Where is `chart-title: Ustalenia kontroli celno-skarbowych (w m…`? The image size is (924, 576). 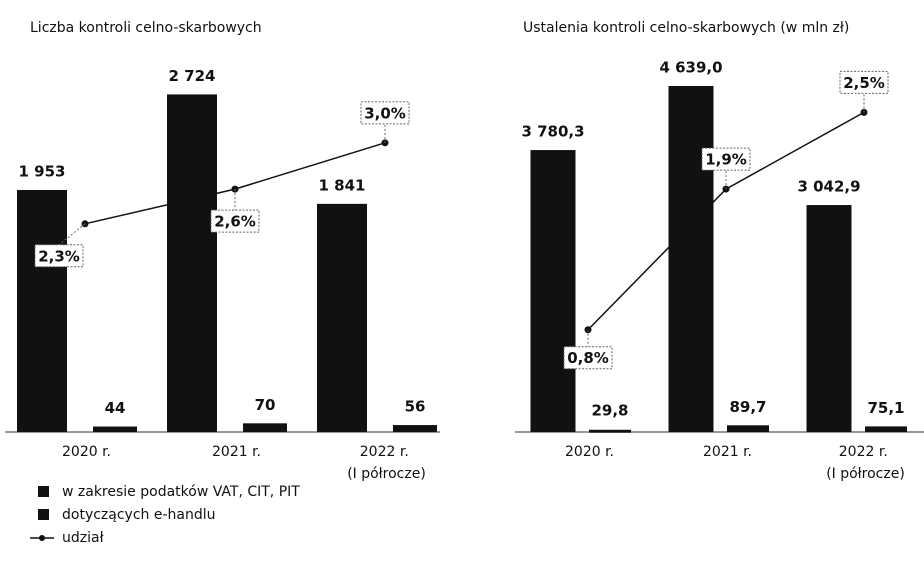 chart-title: Ustalenia kontroli celno-skarbowych (w m… is located at coordinates (686, 28).